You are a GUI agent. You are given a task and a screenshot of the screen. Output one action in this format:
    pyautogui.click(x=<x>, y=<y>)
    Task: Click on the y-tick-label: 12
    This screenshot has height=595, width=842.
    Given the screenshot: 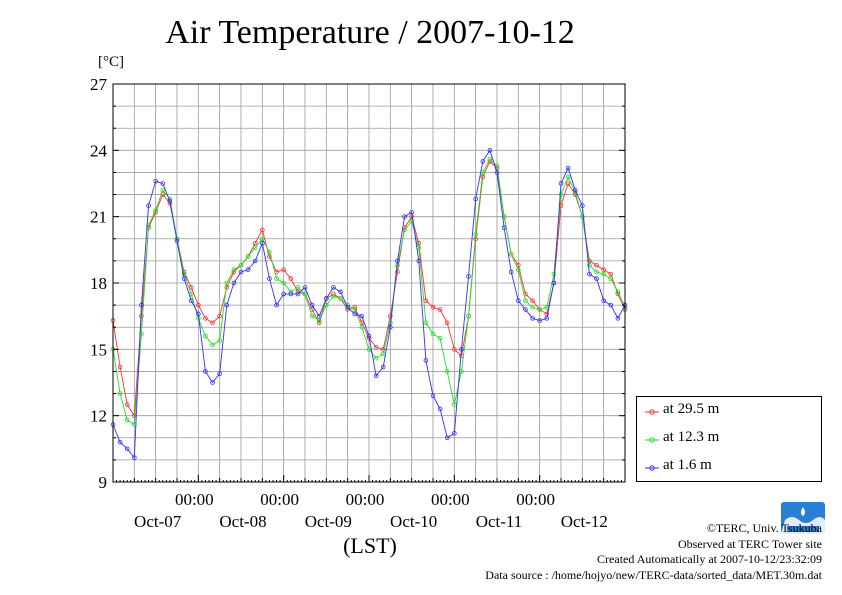 What is the action you would take?
    pyautogui.click(x=98, y=416)
    